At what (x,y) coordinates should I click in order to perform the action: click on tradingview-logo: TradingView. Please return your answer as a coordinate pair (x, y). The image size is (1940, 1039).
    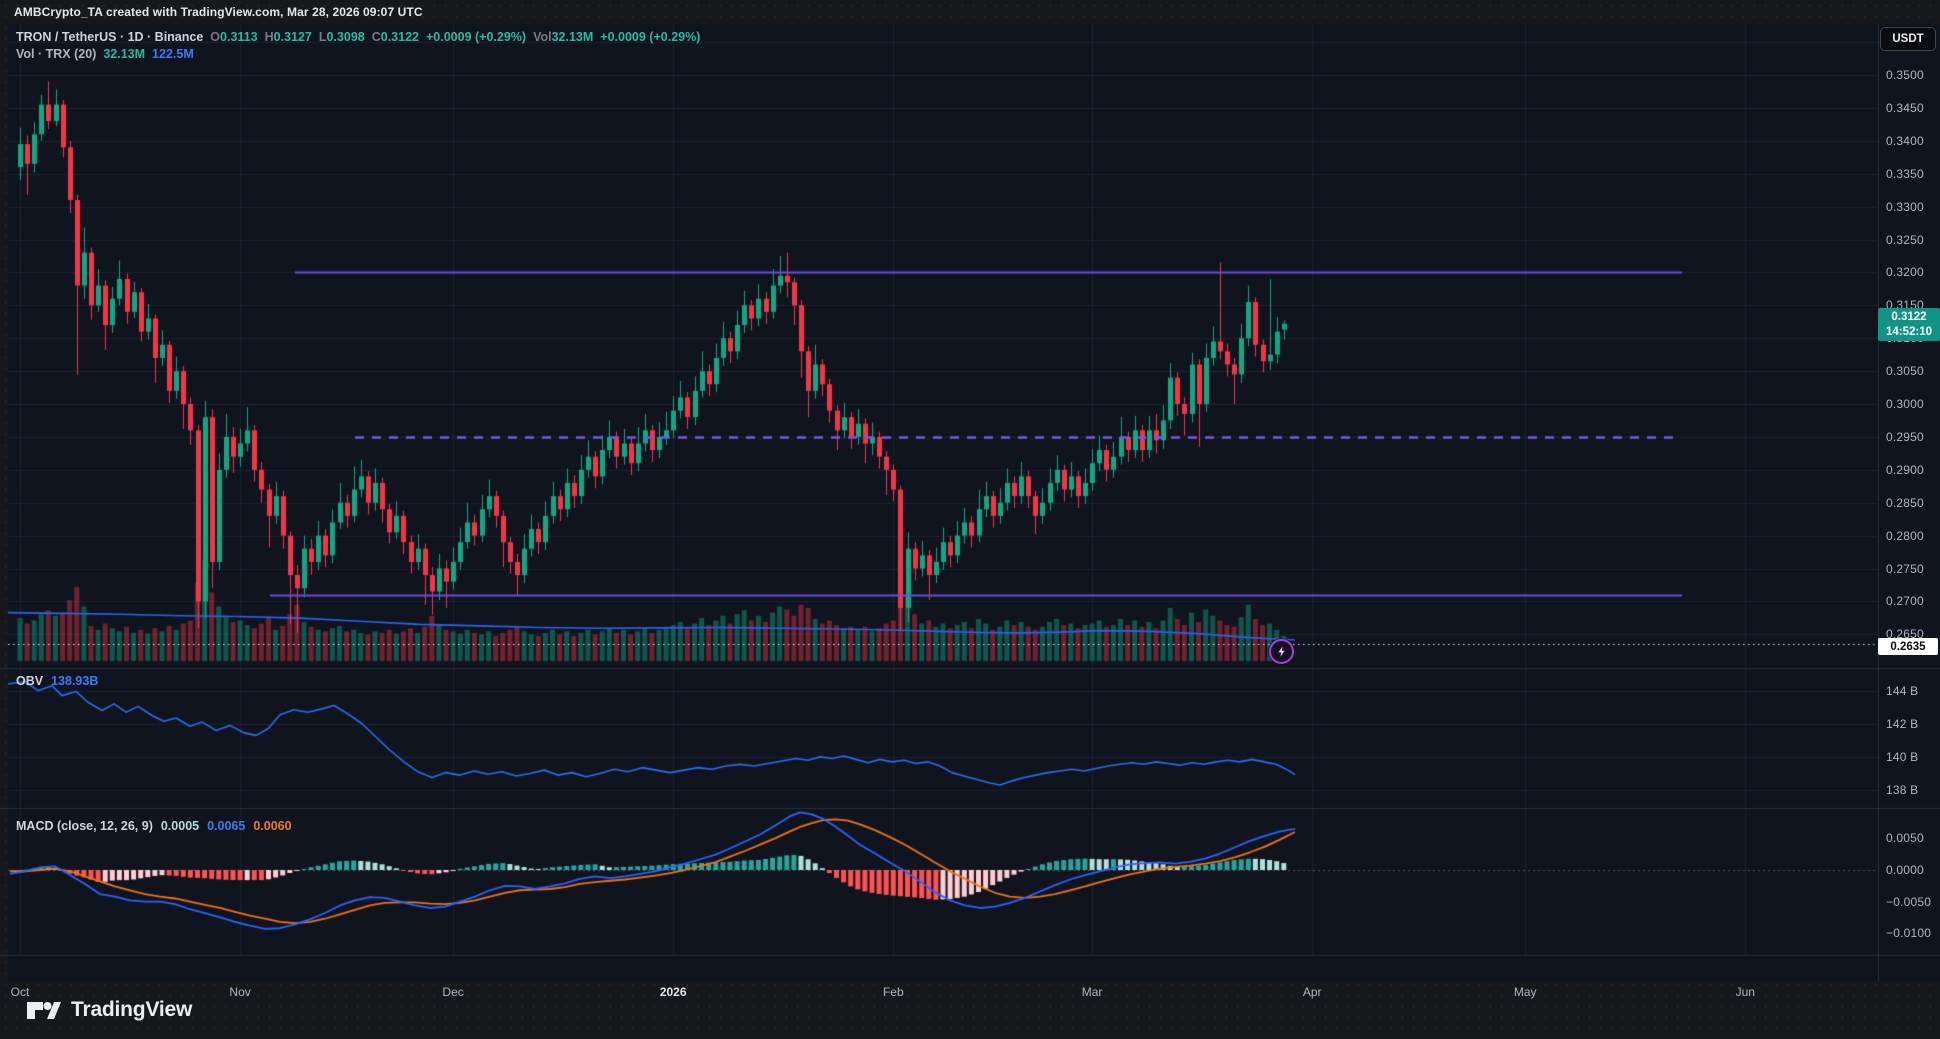
    Looking at the image, I should click on (109, 1010).